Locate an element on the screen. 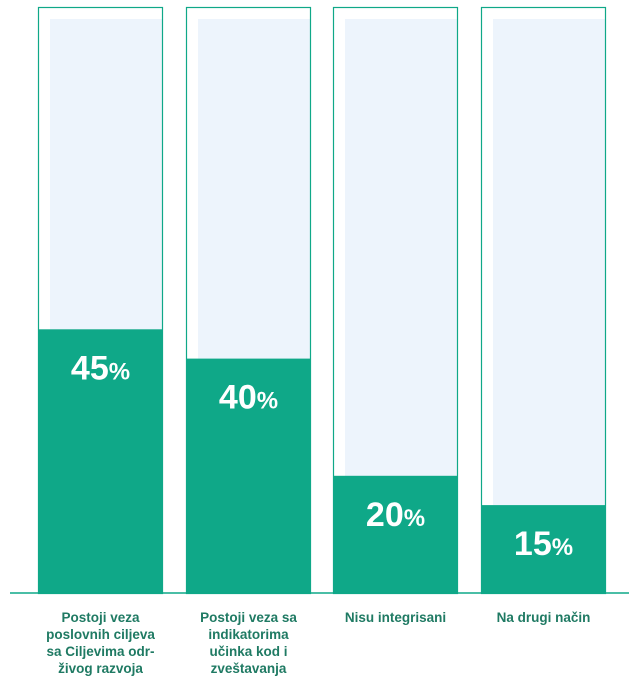 The width and height of the screenshot is (629, 682). category-label-line: sa Ciljevima odr- is located at coordinates (100, 651).